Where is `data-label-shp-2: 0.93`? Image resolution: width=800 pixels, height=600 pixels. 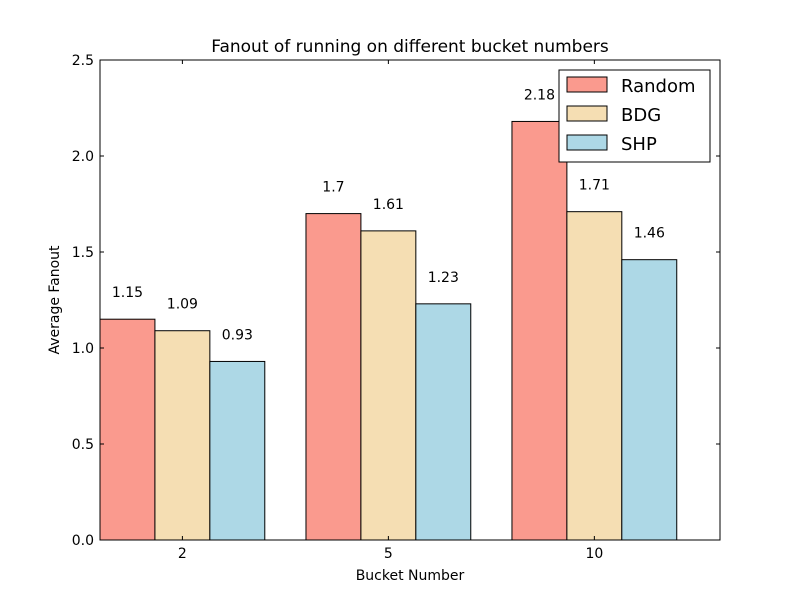 data-label-shp-2: 0.93 is located at coordinates (237, 335).